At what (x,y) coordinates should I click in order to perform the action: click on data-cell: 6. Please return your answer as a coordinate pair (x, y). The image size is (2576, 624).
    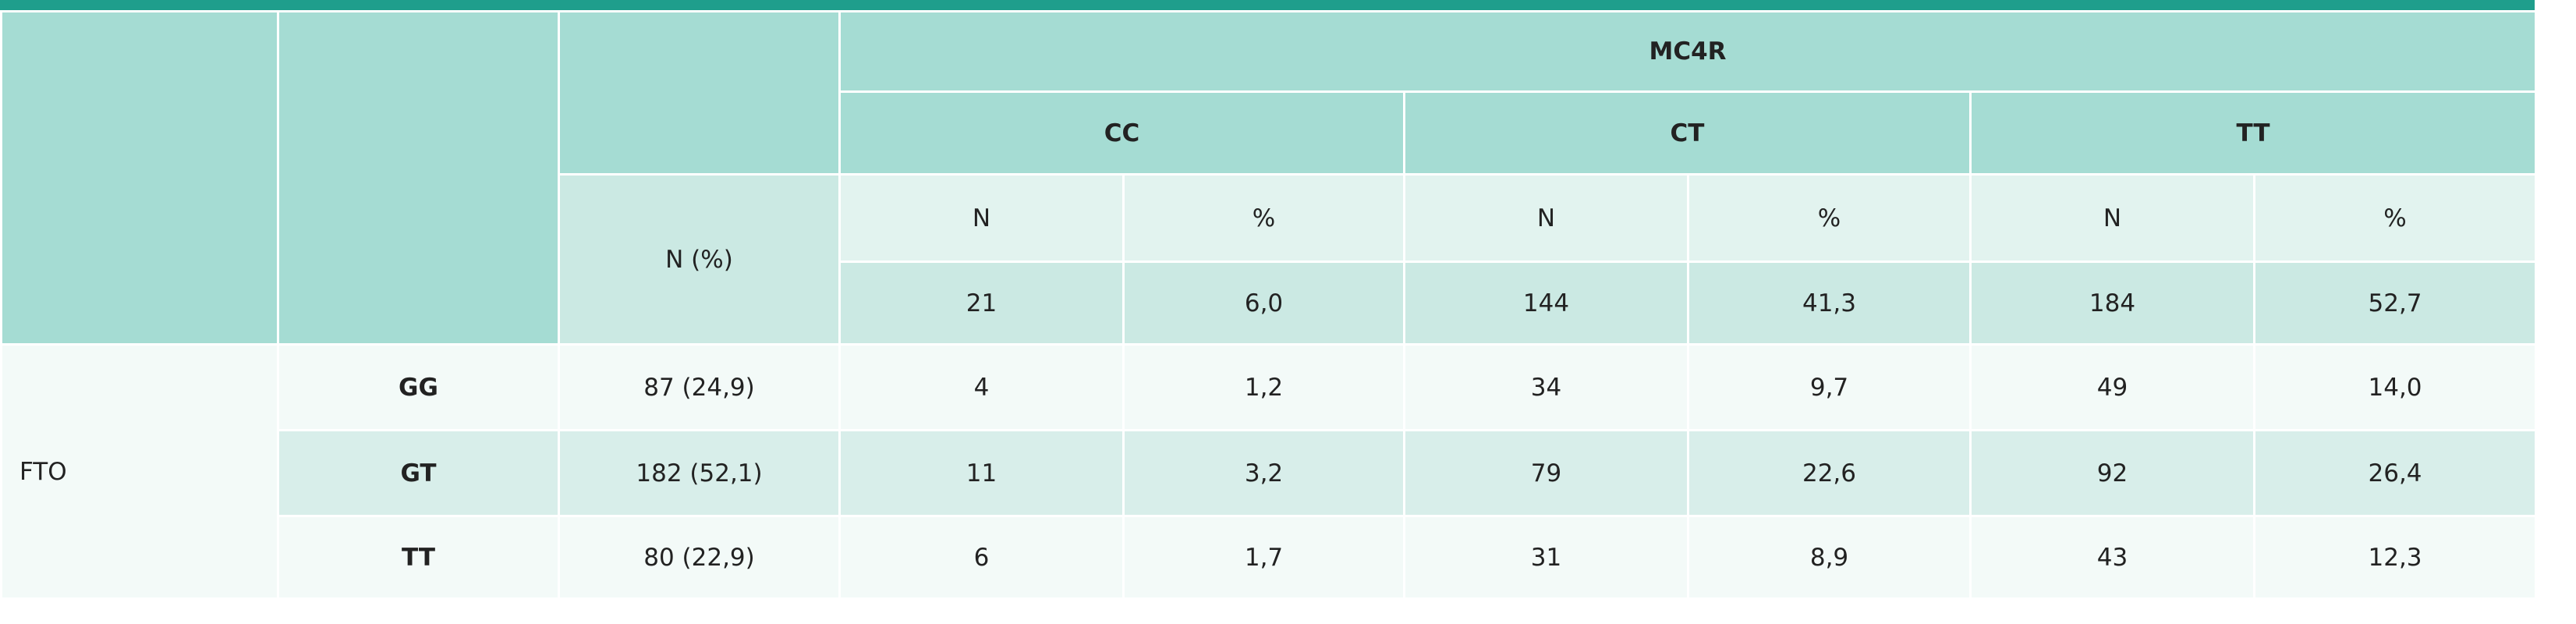
    Looking at the image, I should click on (982, 558).